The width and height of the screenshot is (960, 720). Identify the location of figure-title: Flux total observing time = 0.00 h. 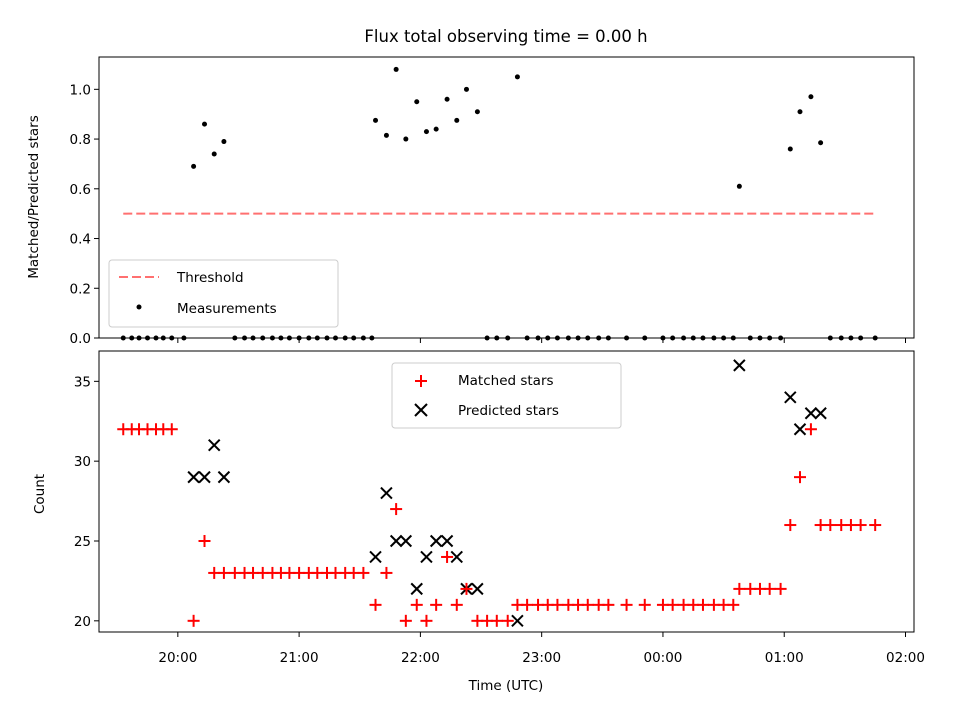
(505, 36).